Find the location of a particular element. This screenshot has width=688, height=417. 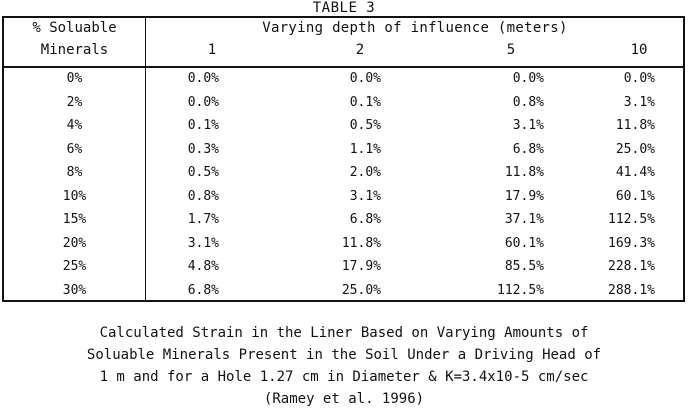

header-divider is located at coordinates (343, 67).